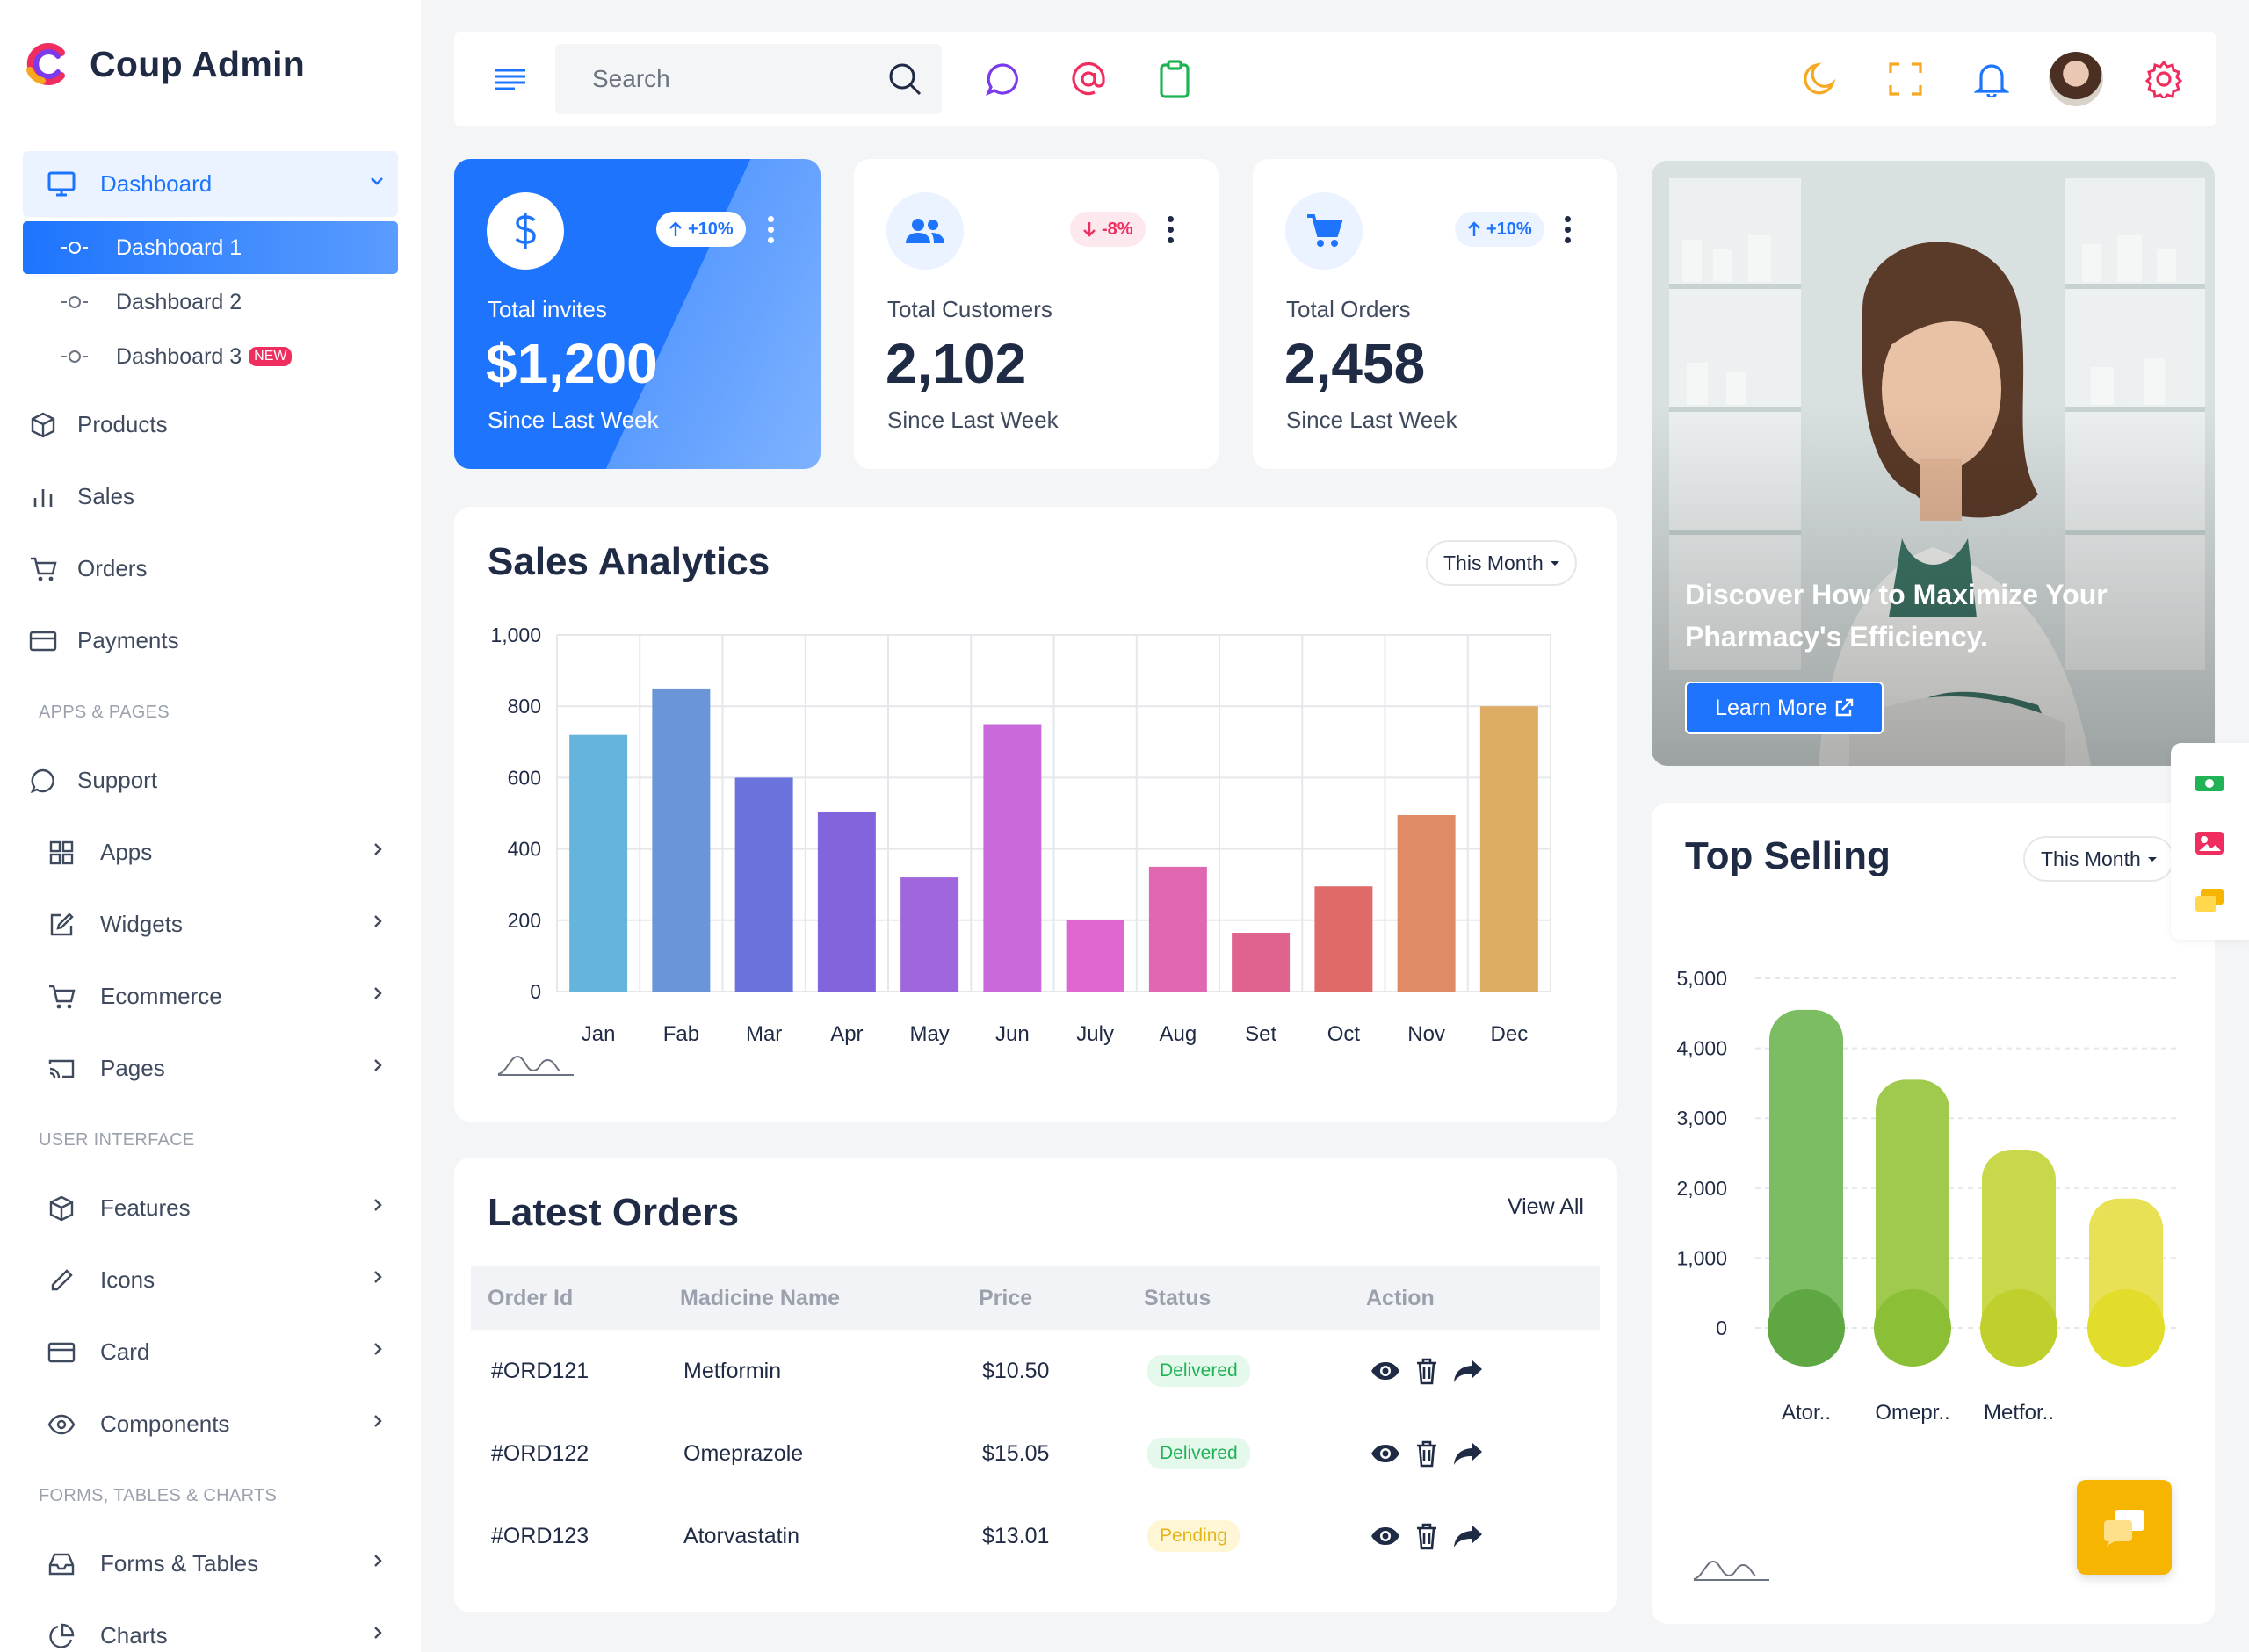  I want to click on card-title: Sales Analytics, so click(629, 561).